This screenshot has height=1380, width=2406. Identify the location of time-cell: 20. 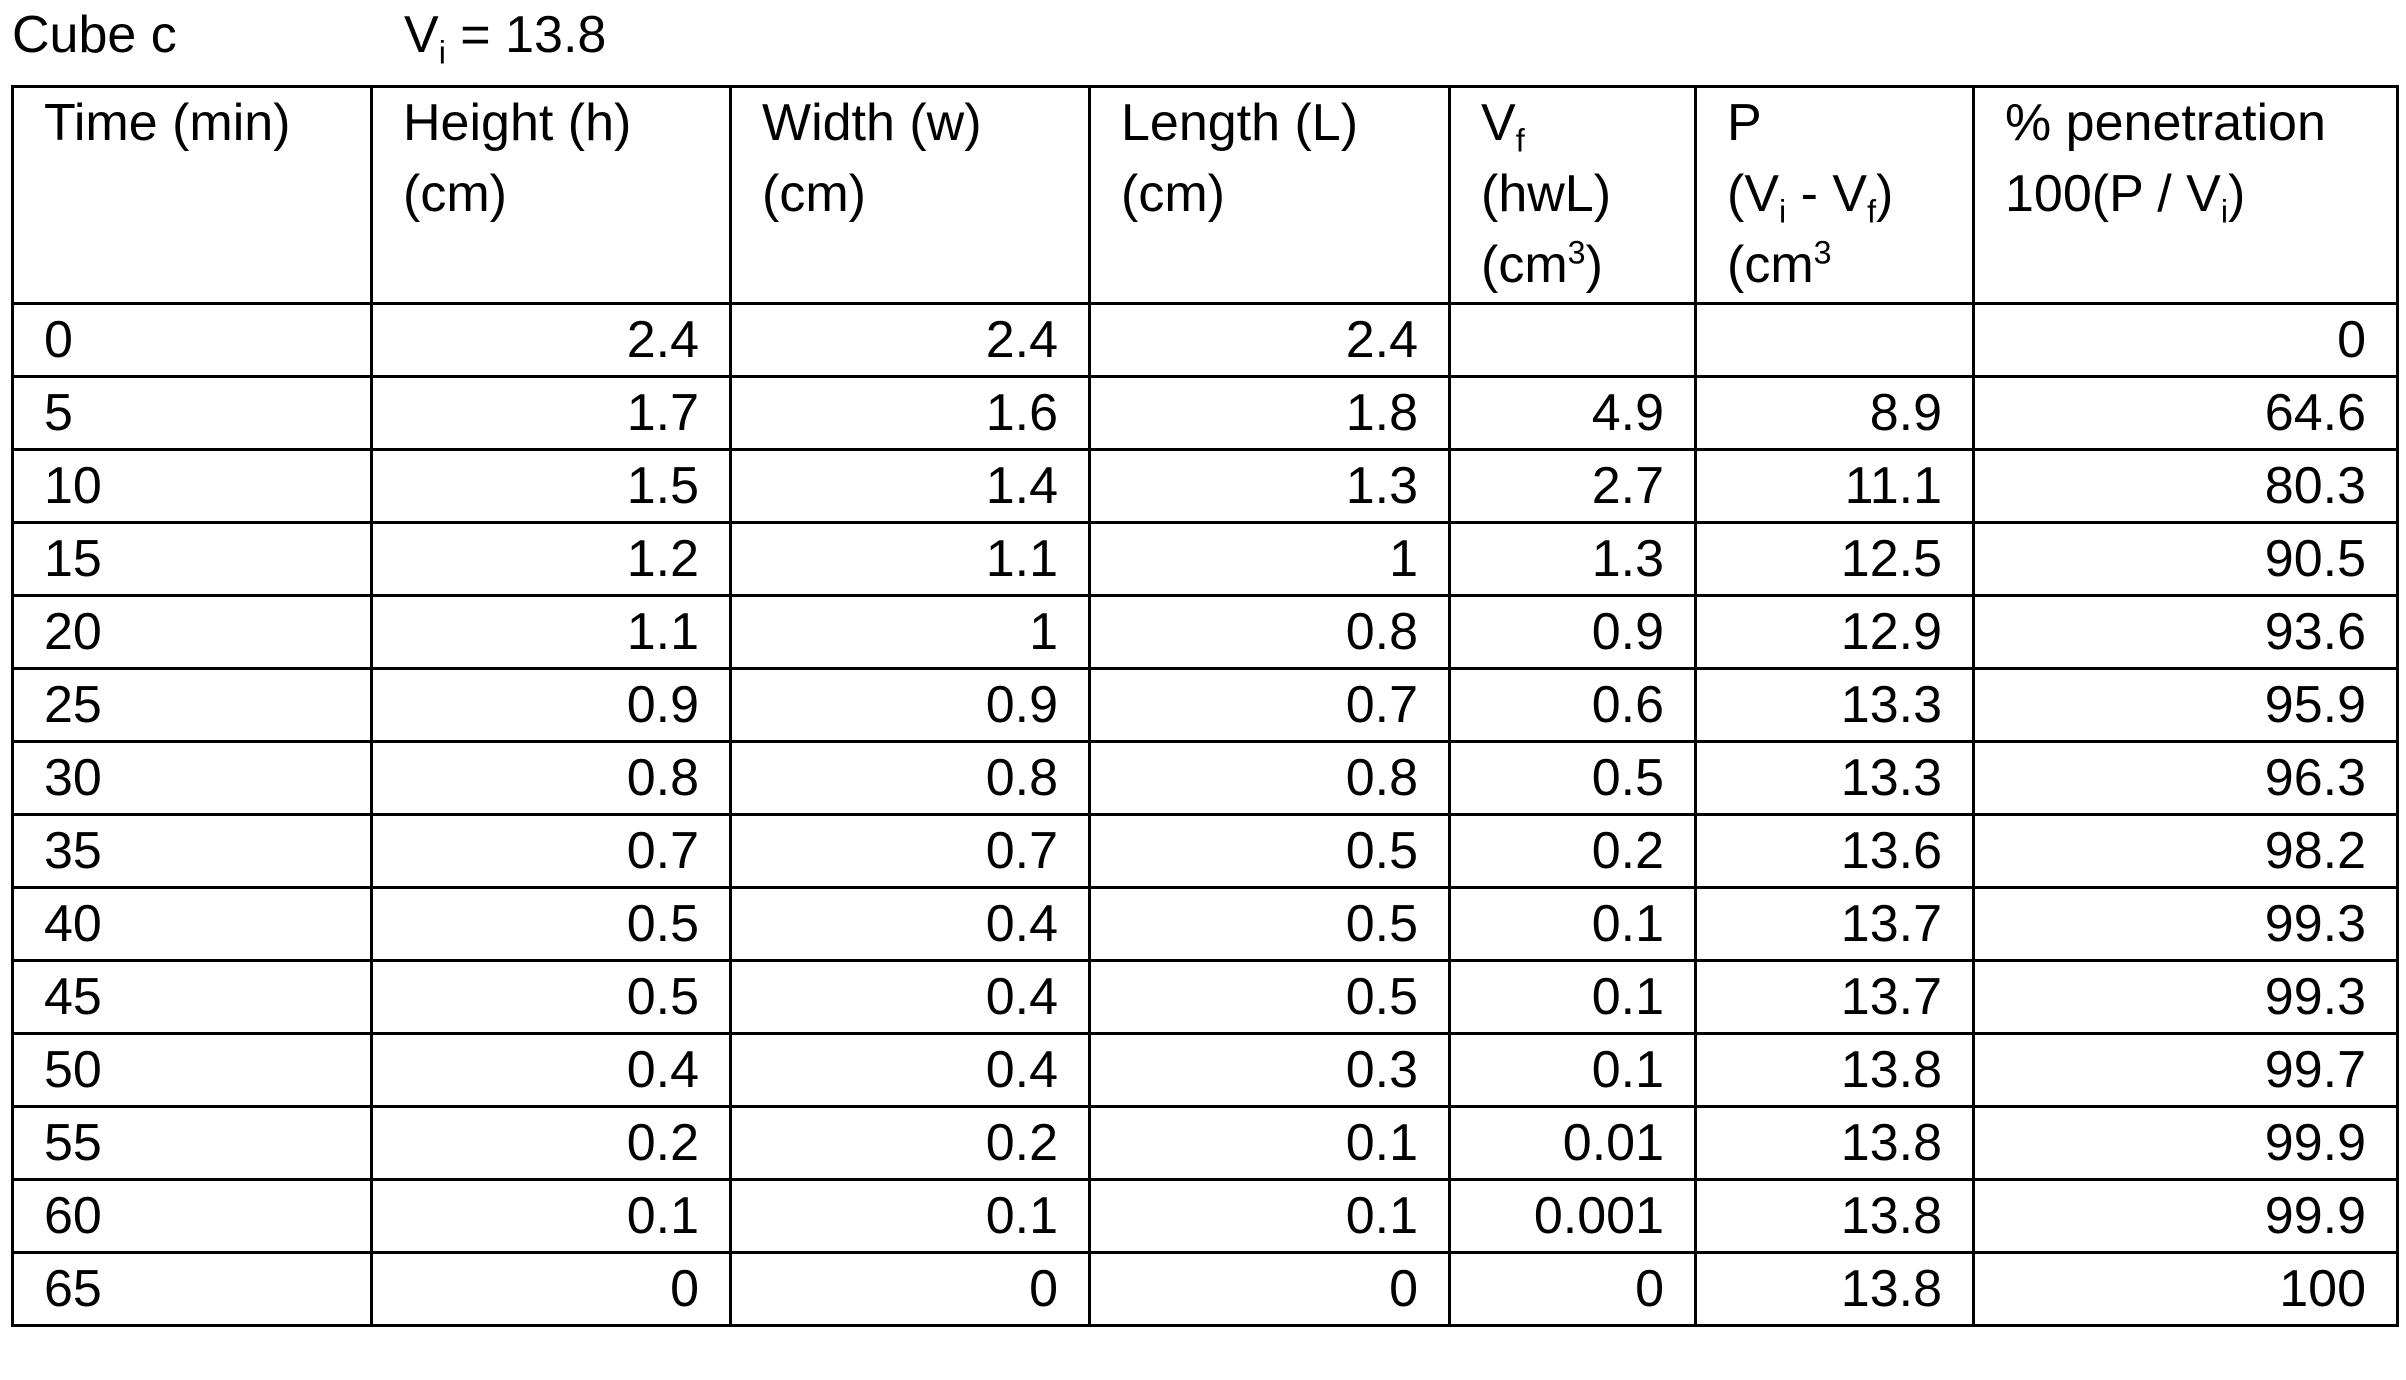
(192, 632).